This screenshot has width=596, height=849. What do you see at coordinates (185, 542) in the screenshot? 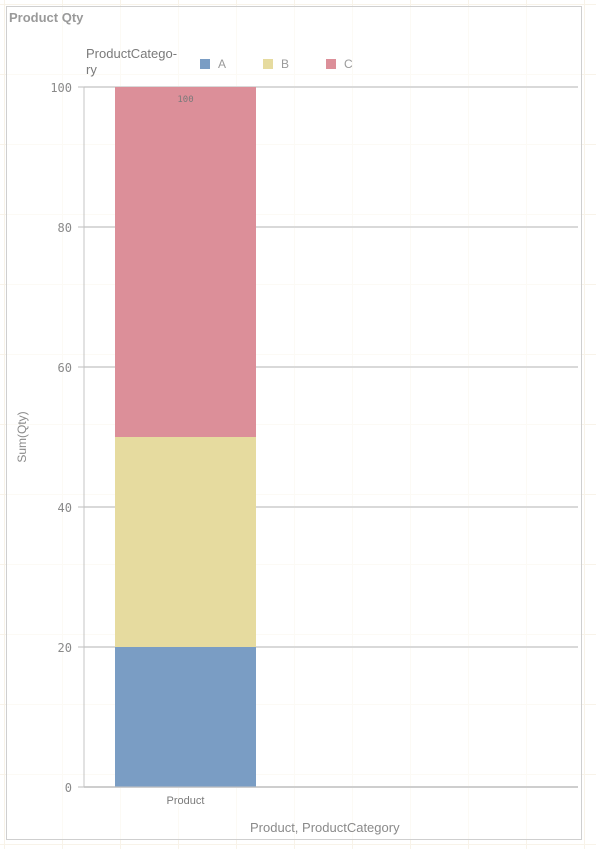
I see `bar-product-b` at bounding box center [185, 542].